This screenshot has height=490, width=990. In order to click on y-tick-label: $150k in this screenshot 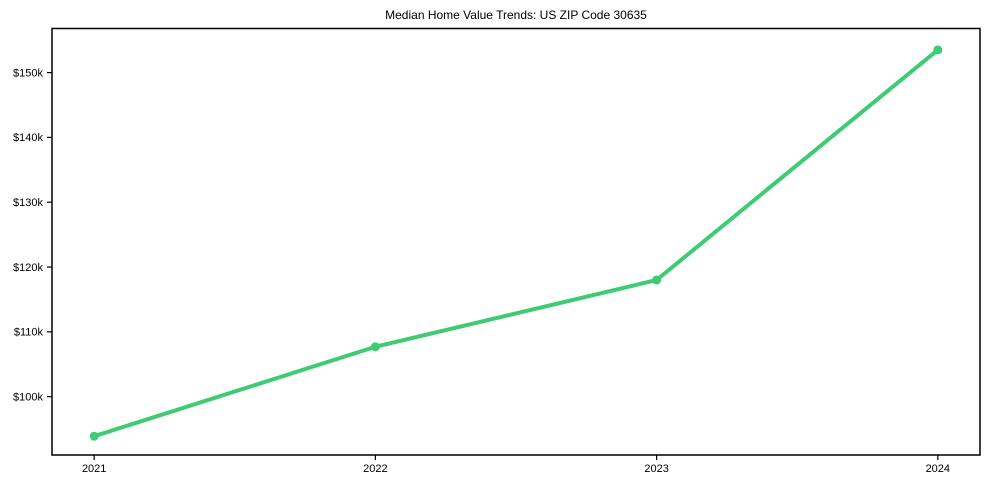, I will do `click(28, 73)`.